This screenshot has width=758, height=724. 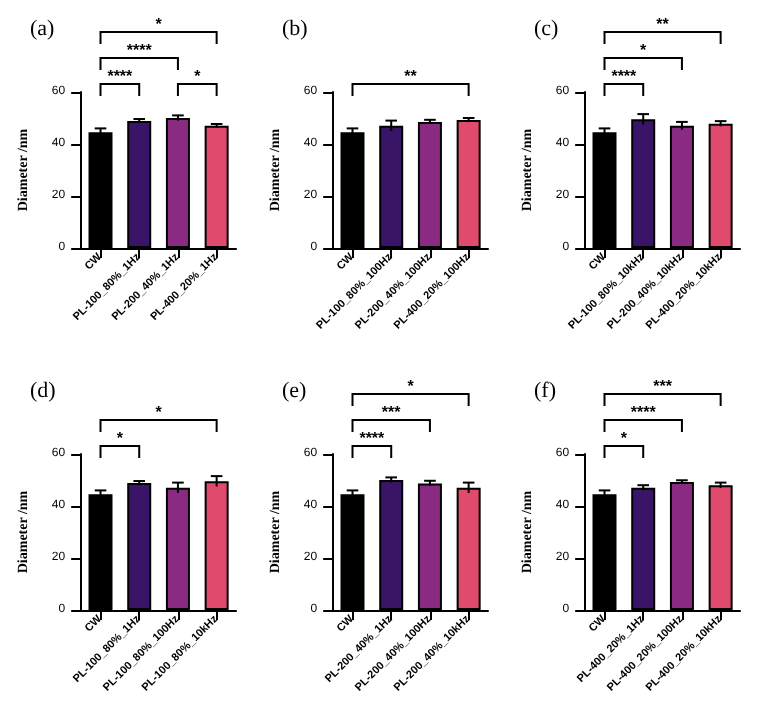 What do you see at coordinates (547, 29) in the screenshot?
I see `chart-title: (c)` at bounding box center [547, 29].